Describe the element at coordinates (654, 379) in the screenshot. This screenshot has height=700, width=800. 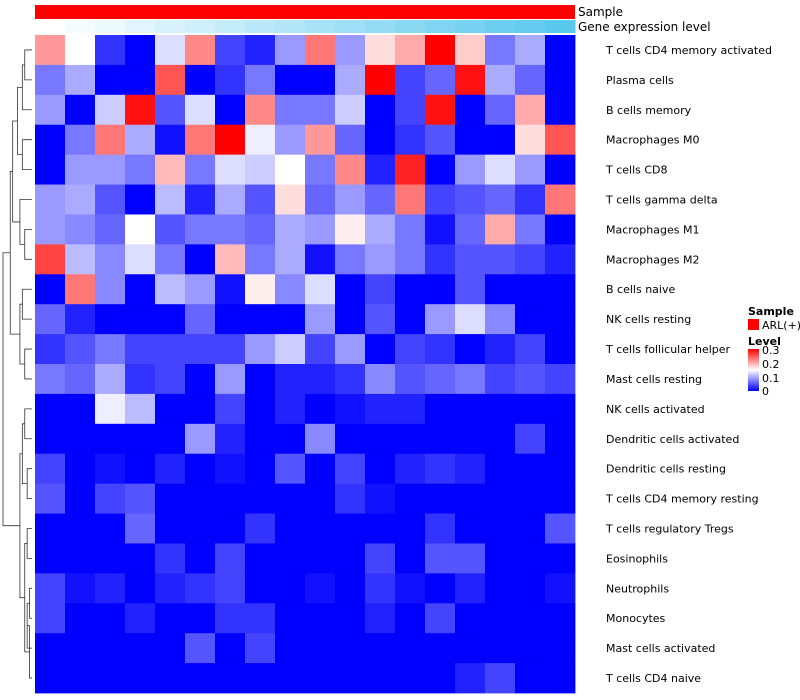
I see `row-label: Mast cells resting` at that location.